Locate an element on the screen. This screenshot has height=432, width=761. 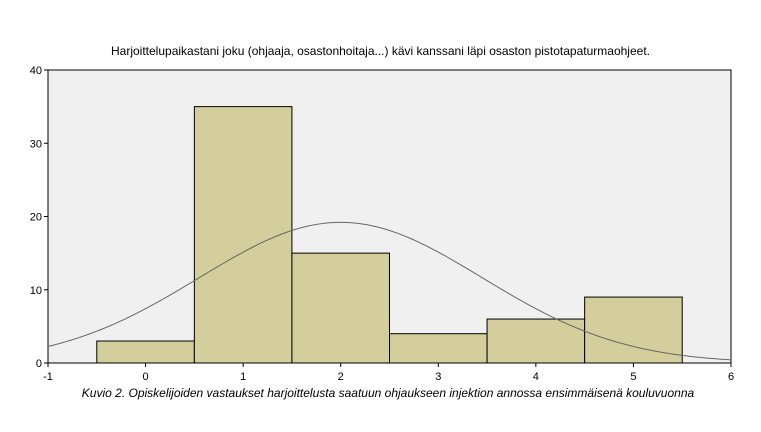
x-tick-label-5: 5 is located at coordinates (633, 377).